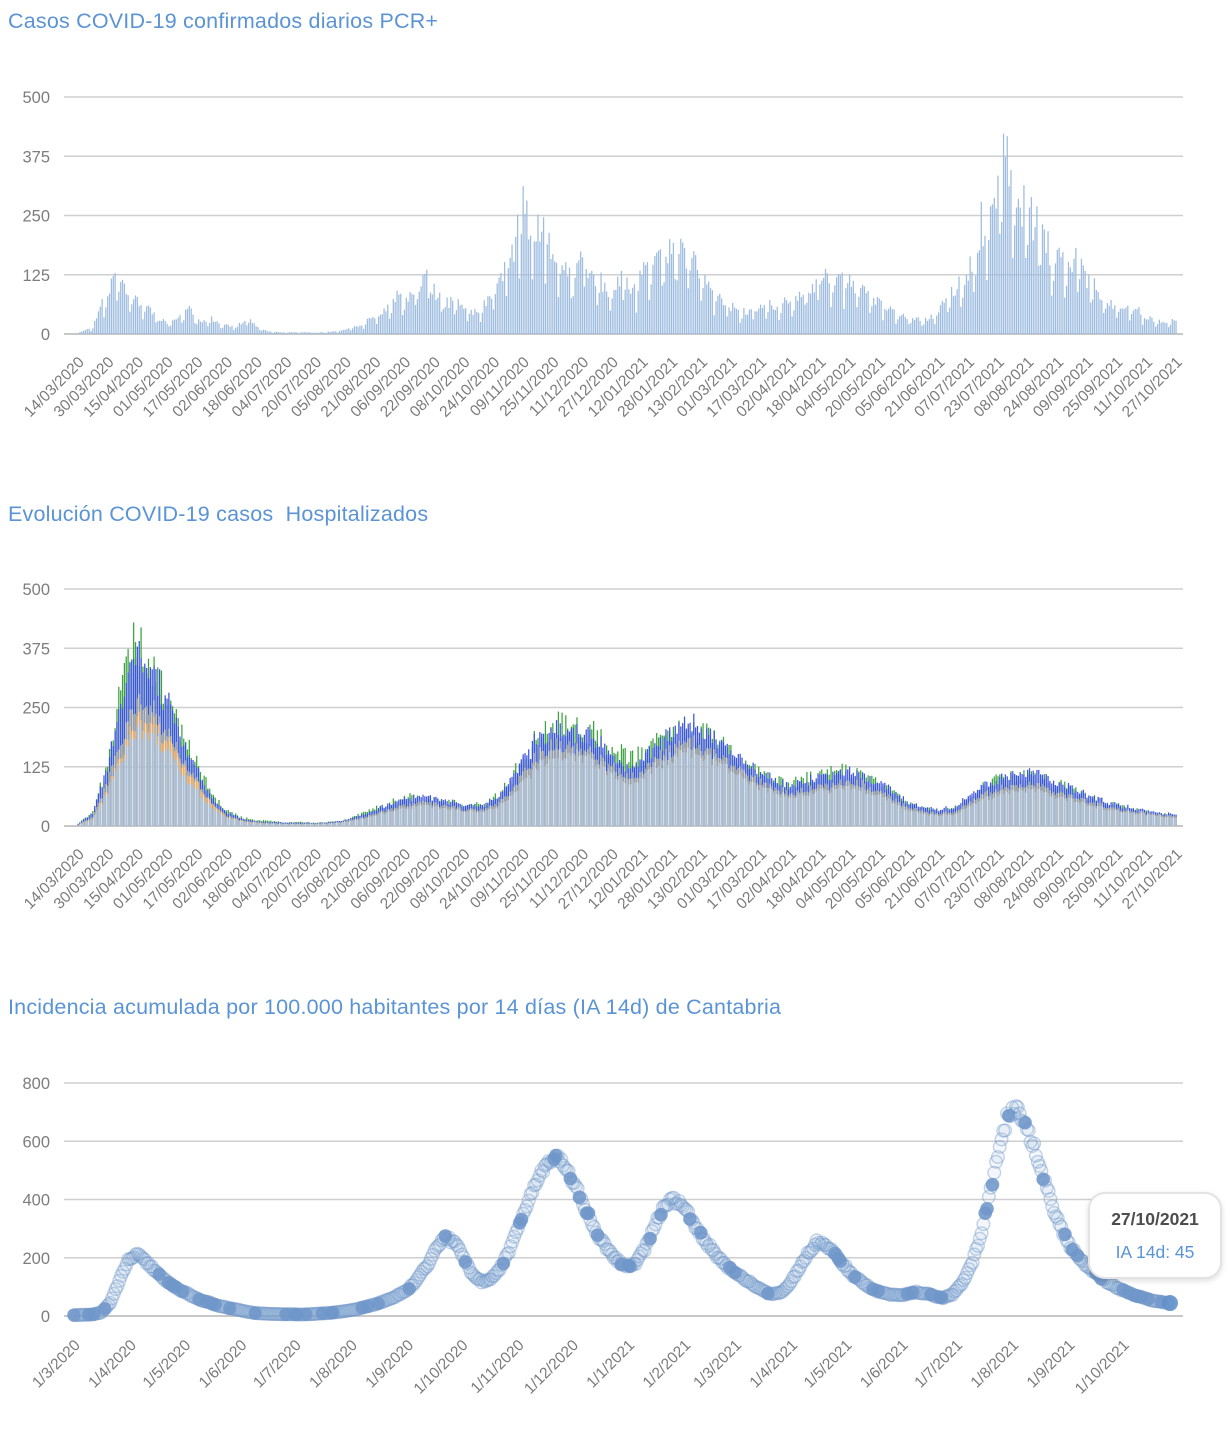 The width and height of the screenshot is (1228, 1440). What do you see at coordinates (884, 1364) in the screenshot?
I see `svg-text: 1/6/2021` at bounding box center [884, 1364].